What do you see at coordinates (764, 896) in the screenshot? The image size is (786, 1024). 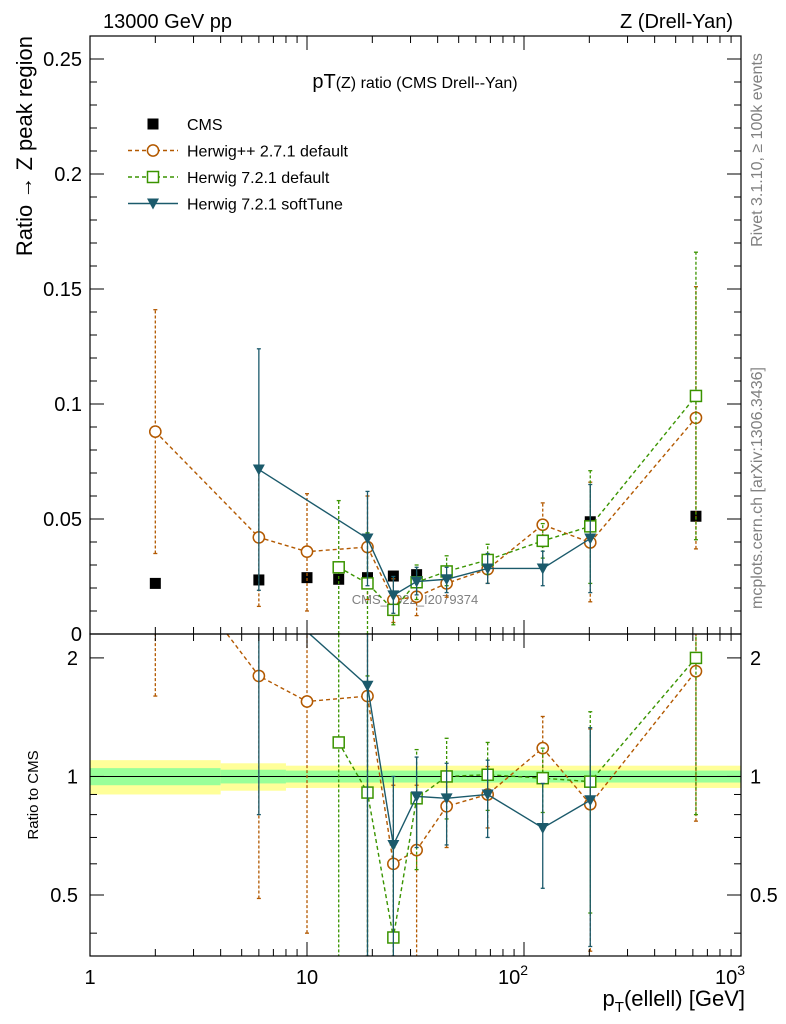 I see `bottom-ytick-label-right-0: 0.5` at bounding box center [764, 896].